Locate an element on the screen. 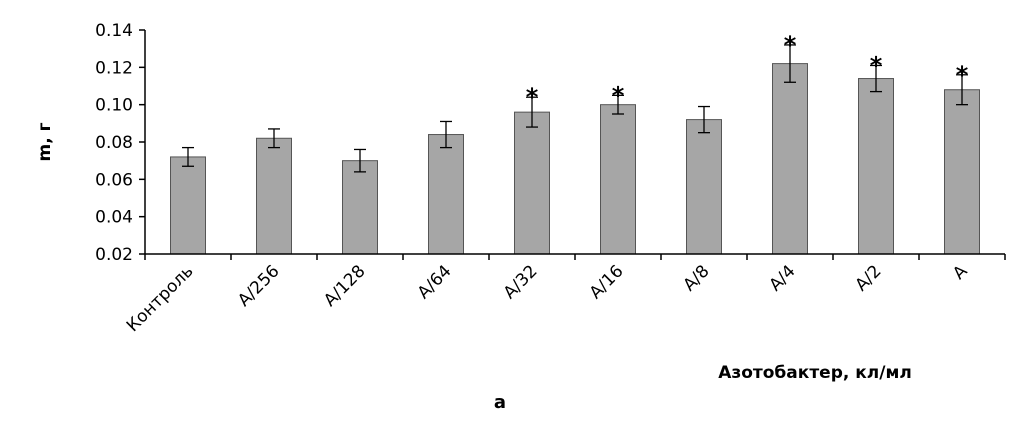 The height and width of the screenshot is (422, 1016). y-tick-label: 0.12 is located at coordinates (114, 68).